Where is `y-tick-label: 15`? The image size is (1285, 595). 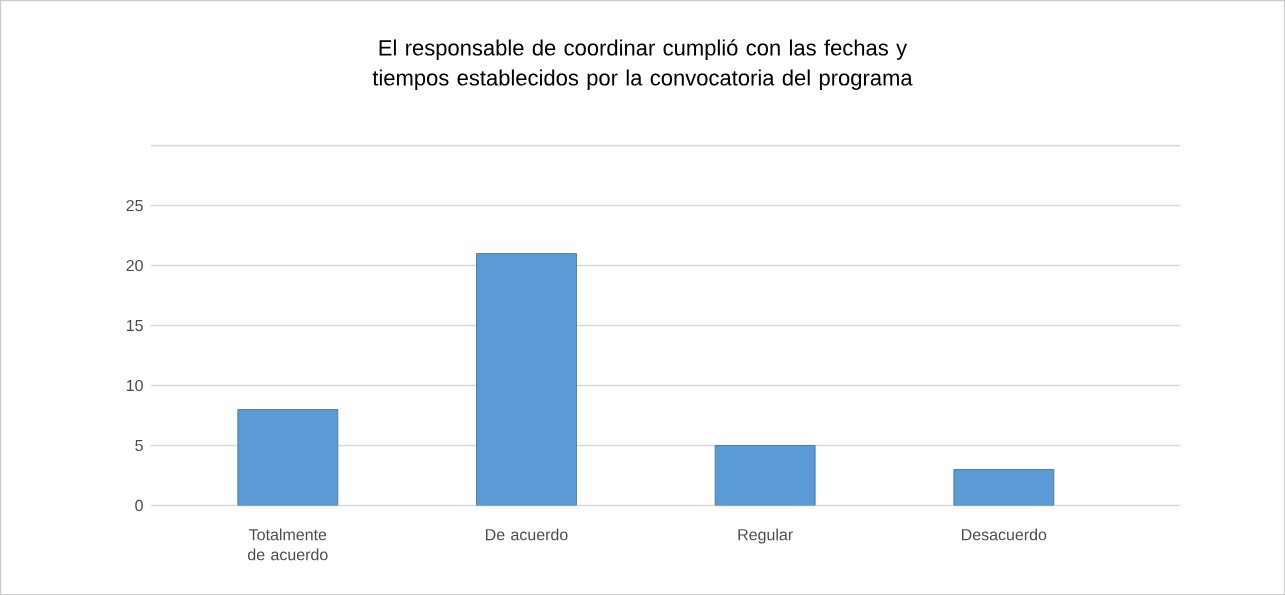 y-tick-label: 15 is located at coordinates (134, 325).